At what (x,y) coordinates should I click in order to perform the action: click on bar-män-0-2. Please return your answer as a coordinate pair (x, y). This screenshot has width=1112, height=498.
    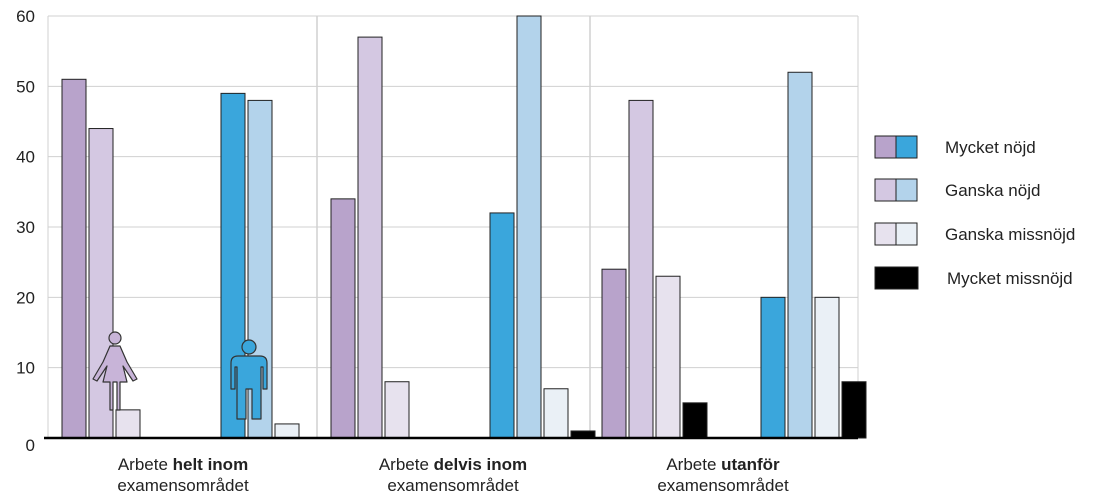
    Looking at the image, I should click on (773, 367).